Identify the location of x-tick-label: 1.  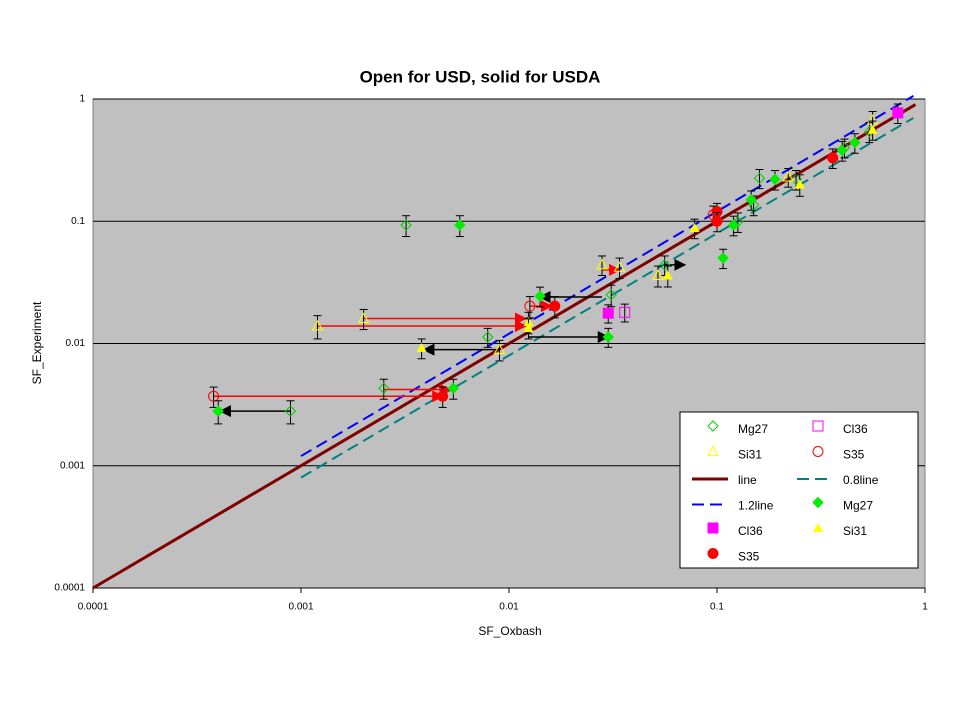
(925, 607).